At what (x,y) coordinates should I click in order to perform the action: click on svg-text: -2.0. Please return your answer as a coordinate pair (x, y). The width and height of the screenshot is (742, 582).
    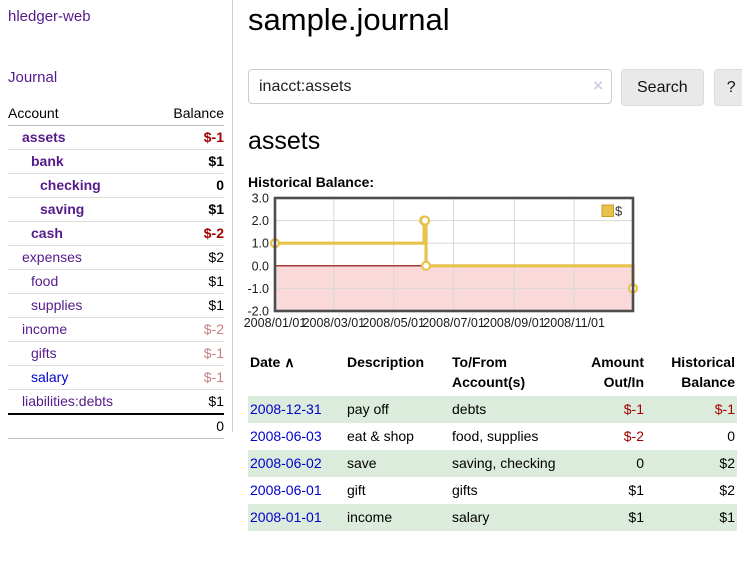
    Looking at the image, I should click on (258, 312).